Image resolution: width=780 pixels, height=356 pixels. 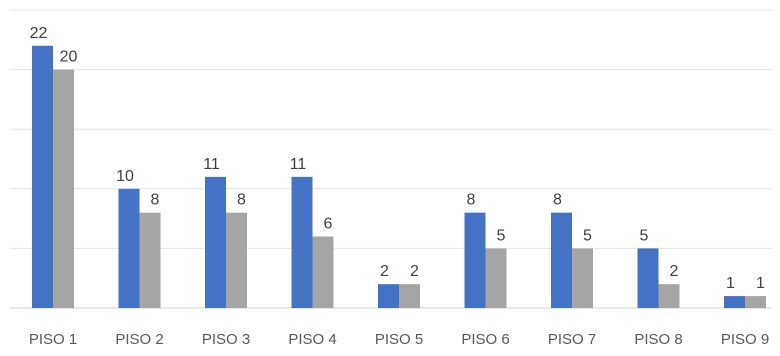 What do you see at coordinates (485, 339) in the screenshot?
I see `x-tick-label: PISO 6` at bounding box center [485, 339].